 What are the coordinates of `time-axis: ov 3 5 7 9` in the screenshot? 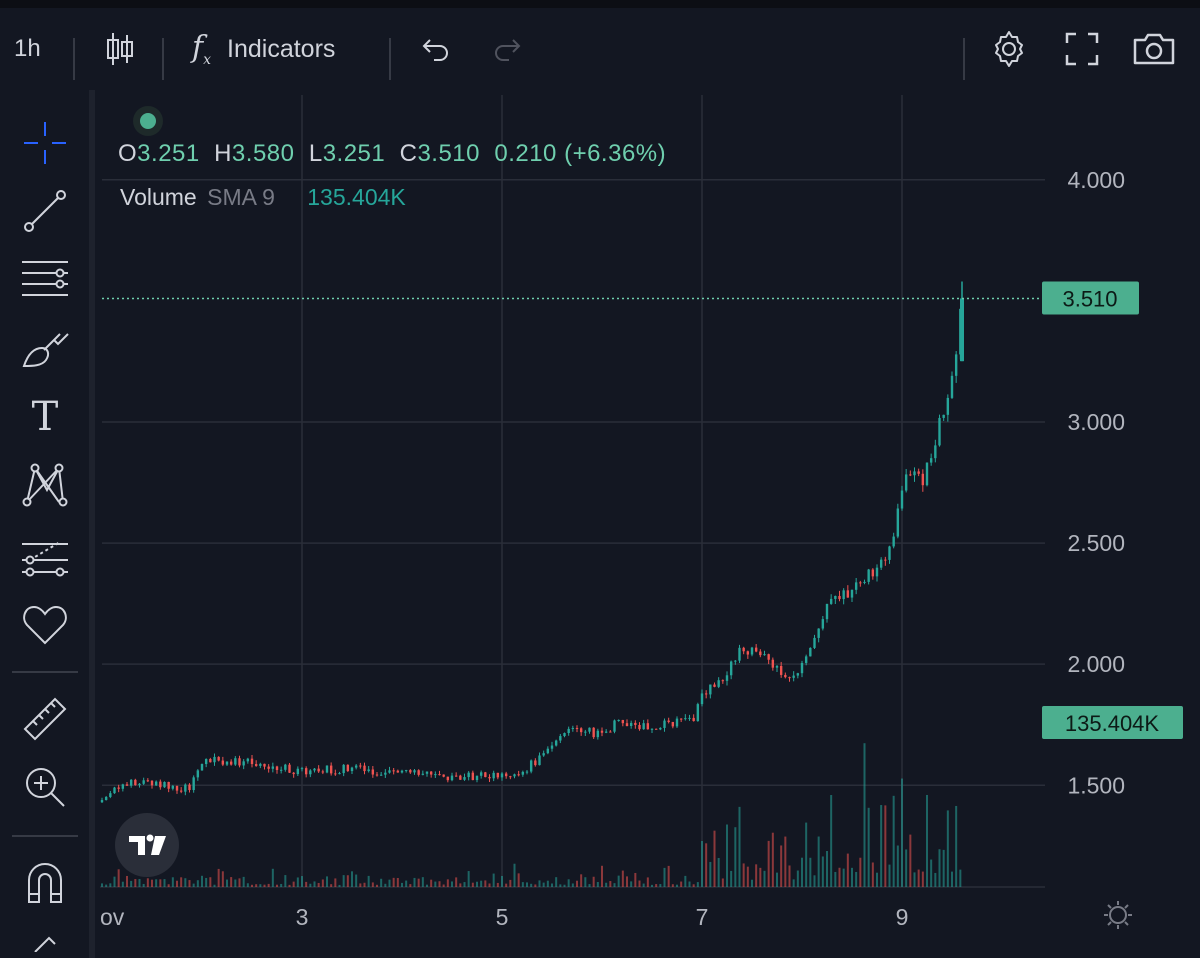 It's located at (504, 917).